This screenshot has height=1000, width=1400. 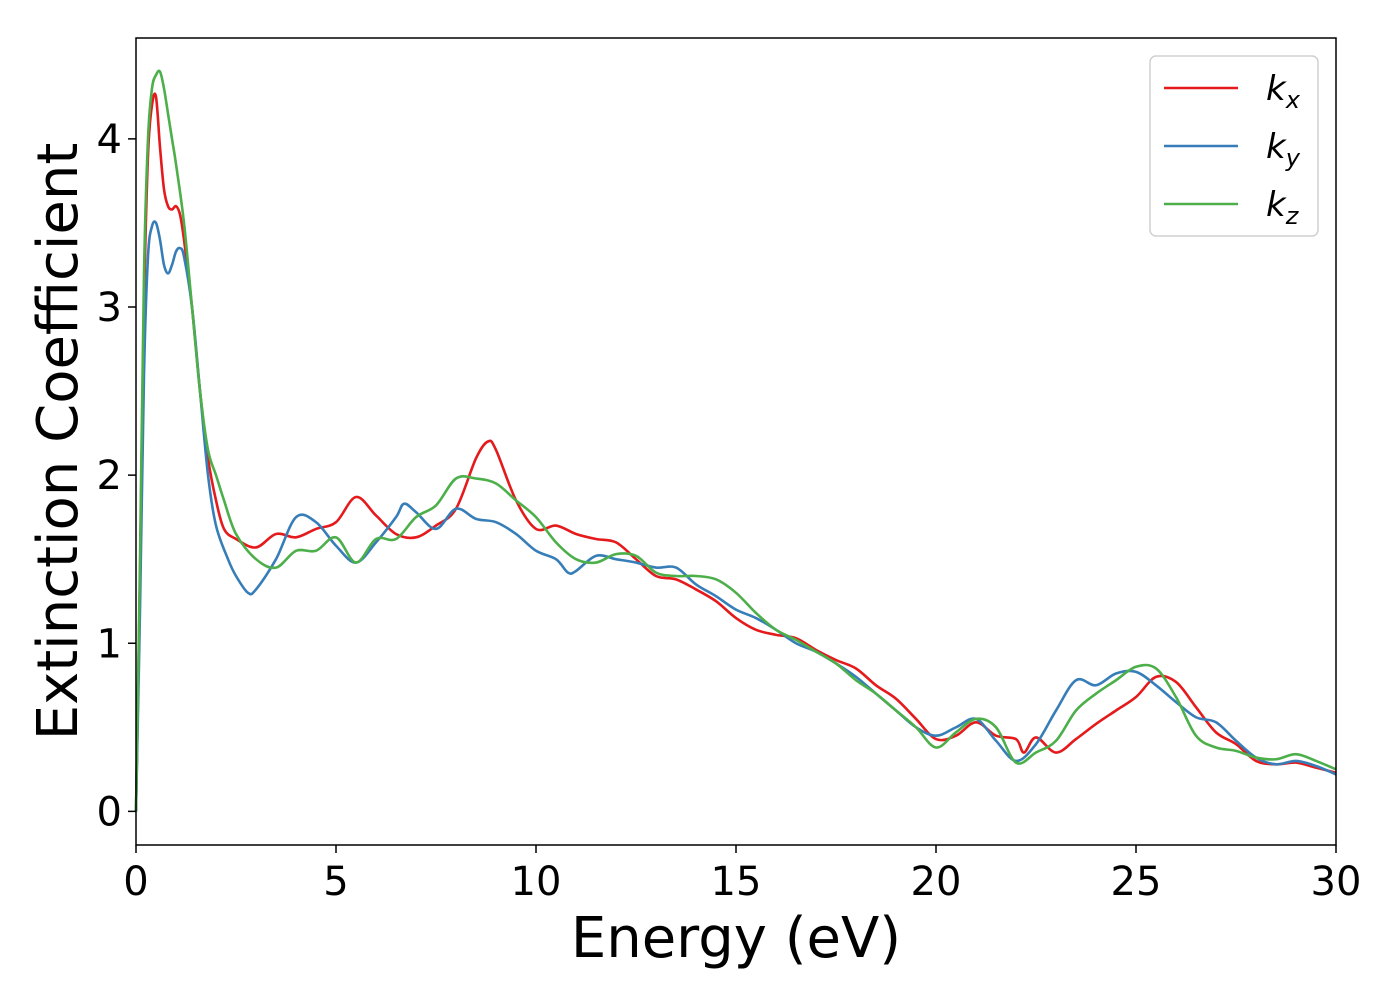 What do you see at coordinates (109, 476) in the screenshot?
I see `y-tick-label: 2` at bounding box center [109, 476].